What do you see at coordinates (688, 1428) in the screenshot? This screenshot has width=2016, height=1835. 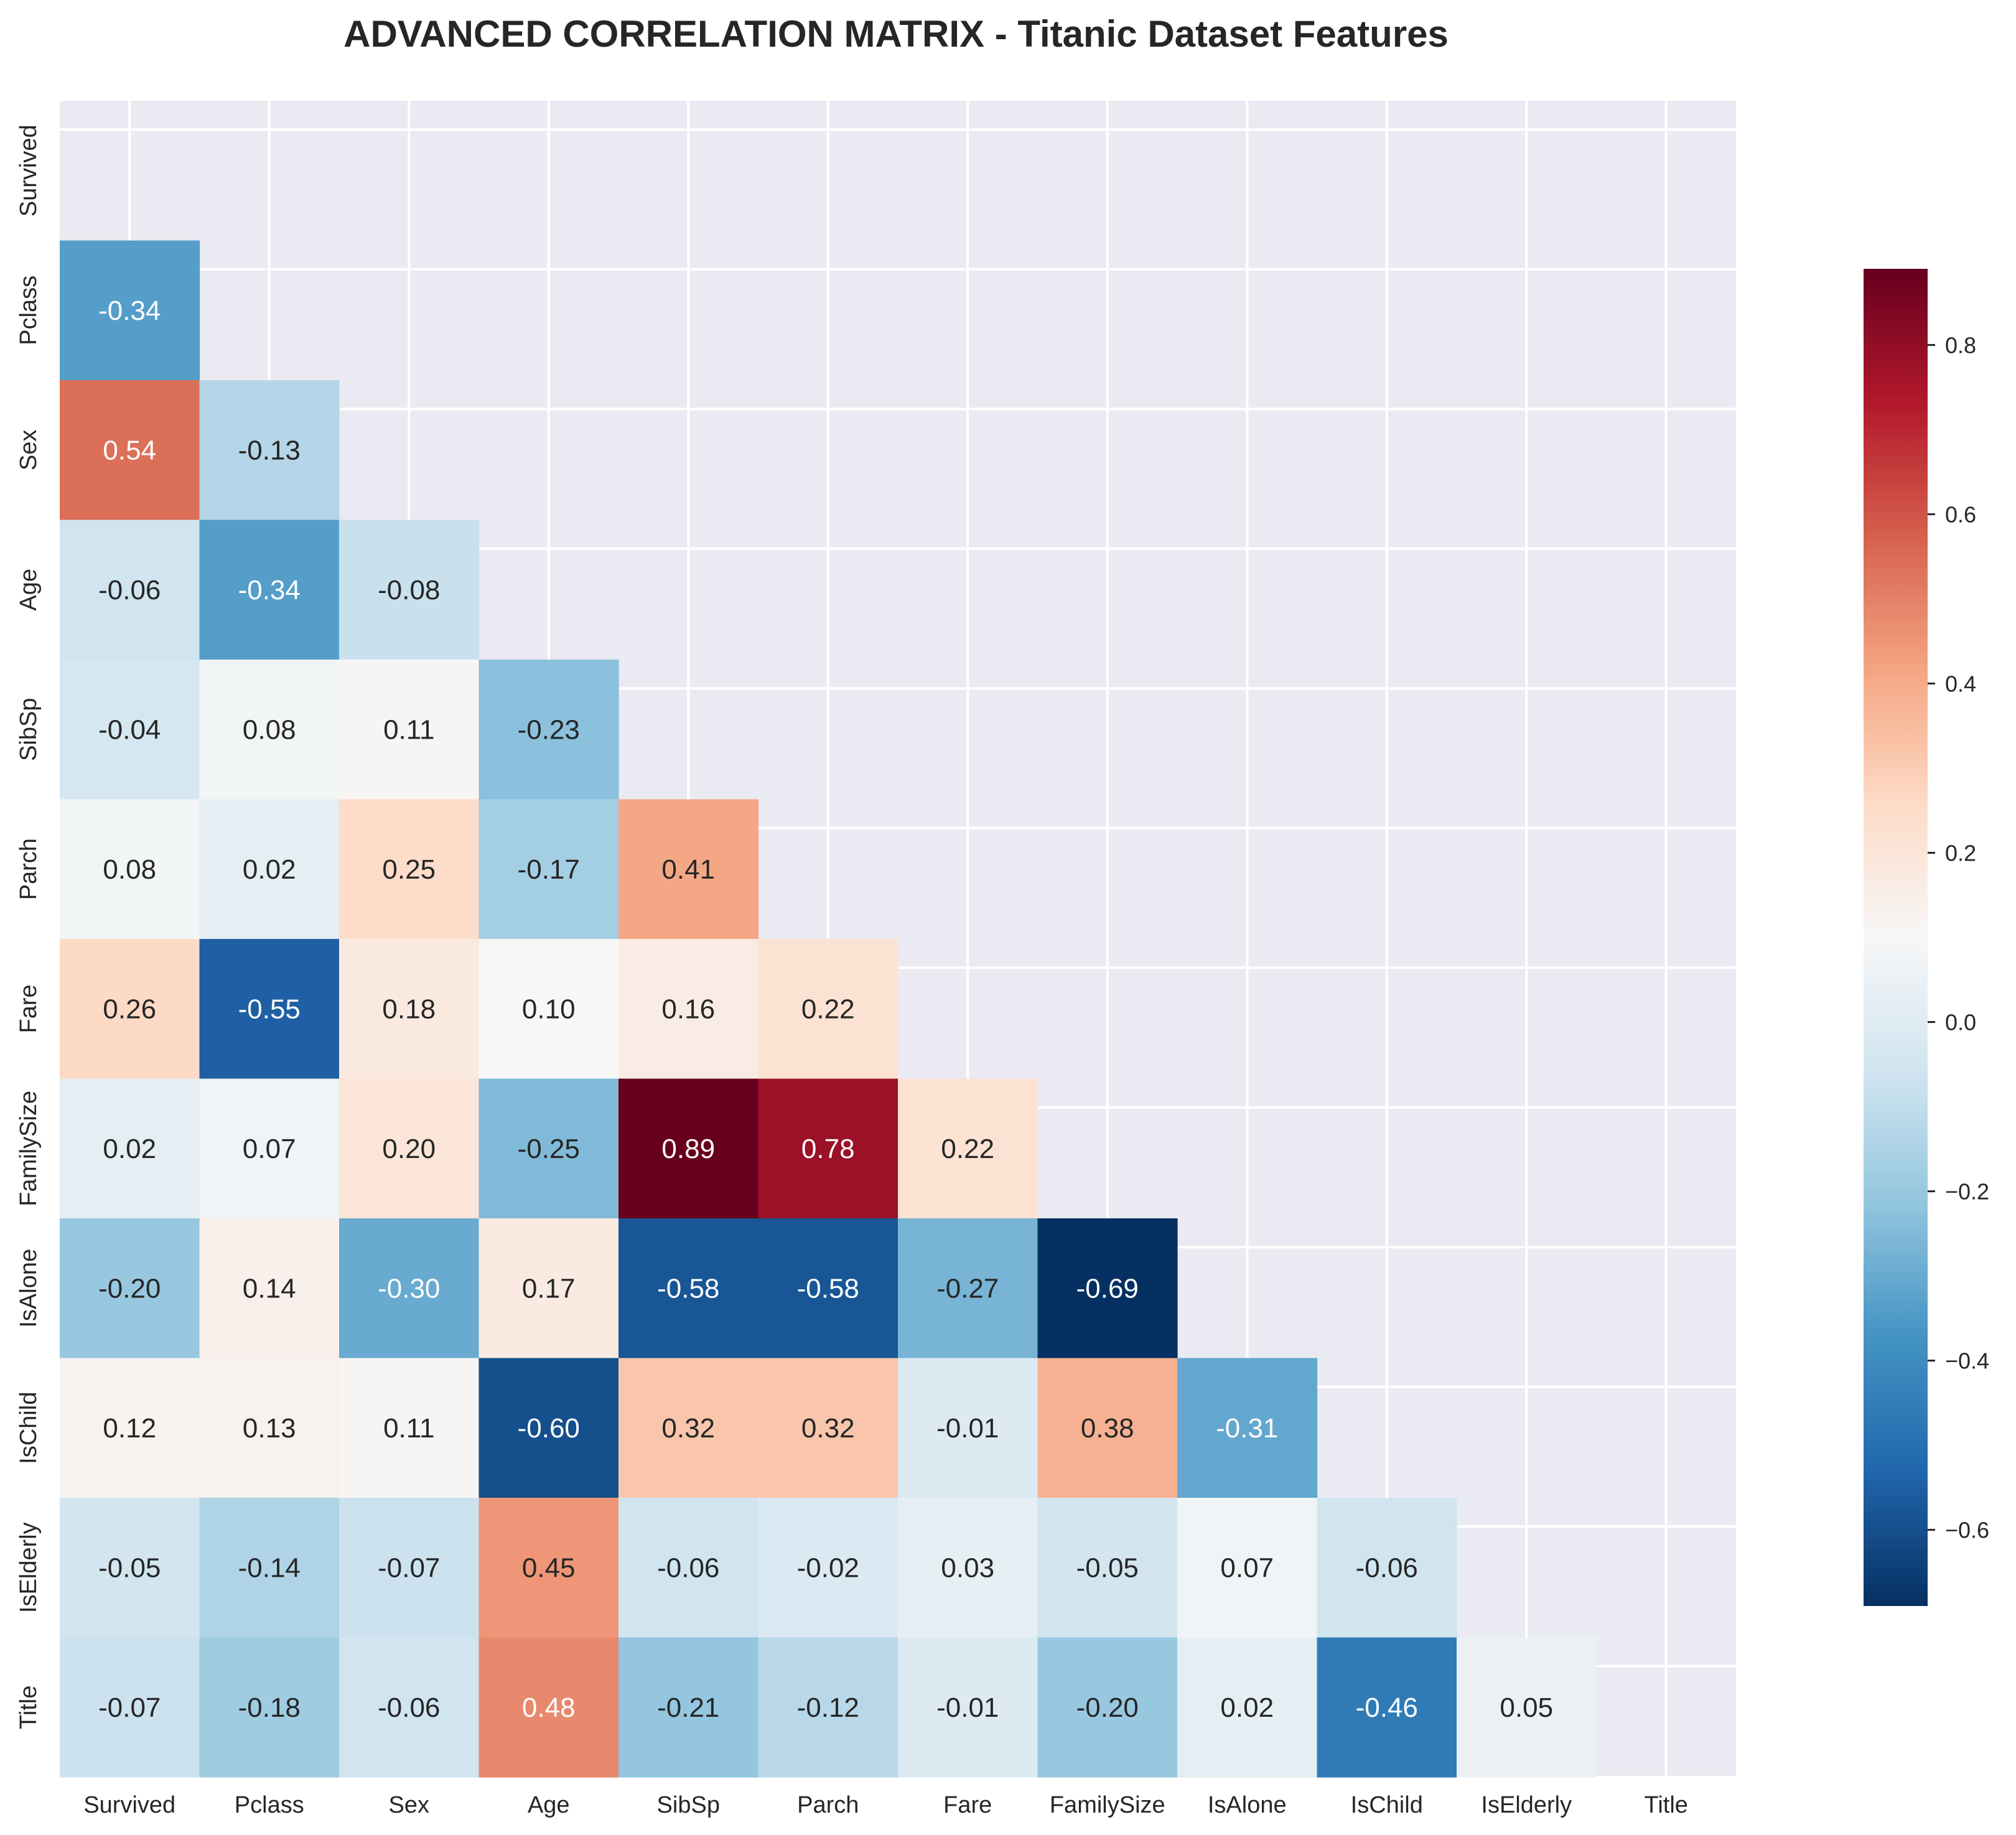 I see `cell-value-IsChild-SibSp: 0.32` at bounding box center [688, 1428].